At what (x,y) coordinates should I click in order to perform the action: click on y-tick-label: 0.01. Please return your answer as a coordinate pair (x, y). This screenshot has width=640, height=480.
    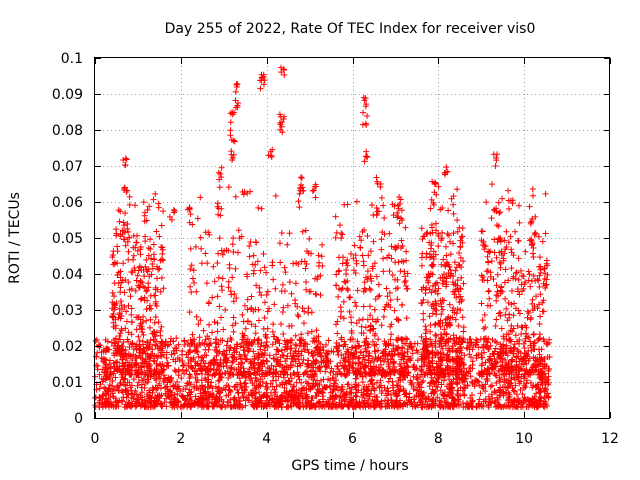
    Looking at the image, I should click on (67, 383).